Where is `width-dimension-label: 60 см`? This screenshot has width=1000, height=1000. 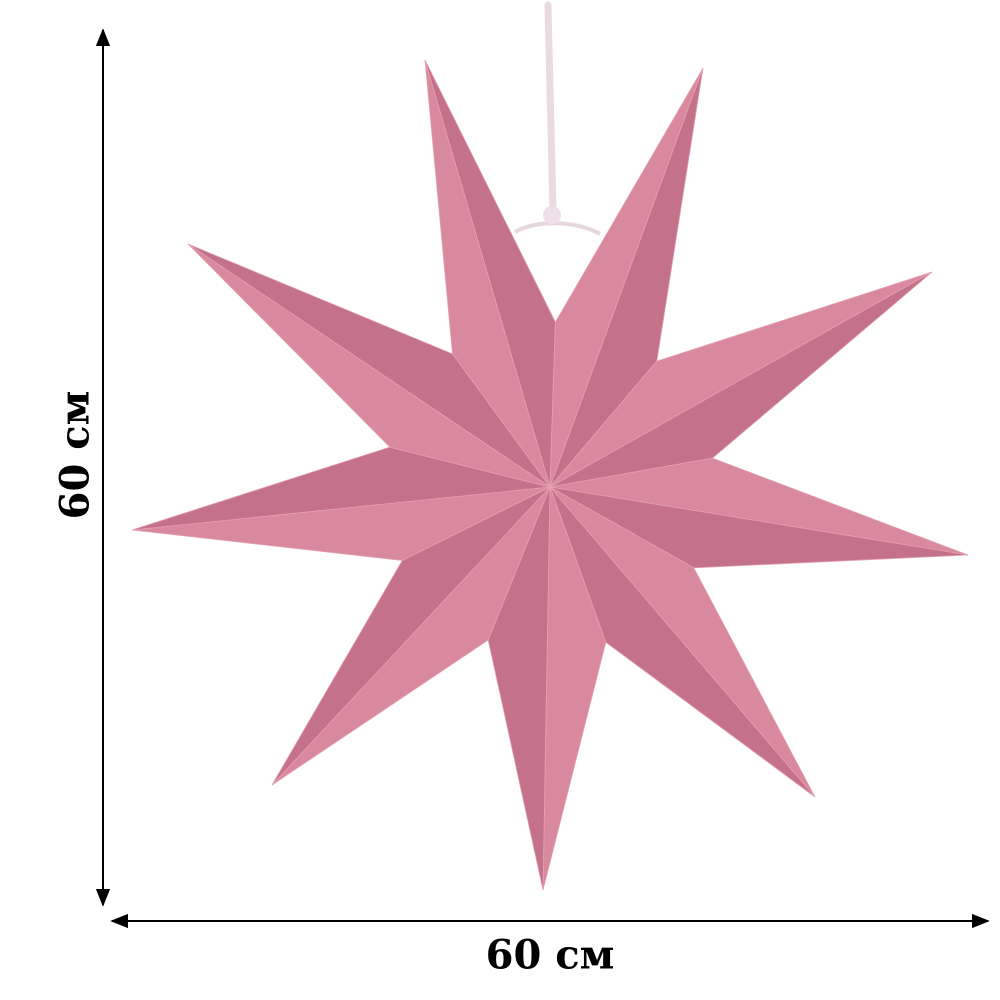 width-dimension-label: 60 см is located at coordinates (550, 955).